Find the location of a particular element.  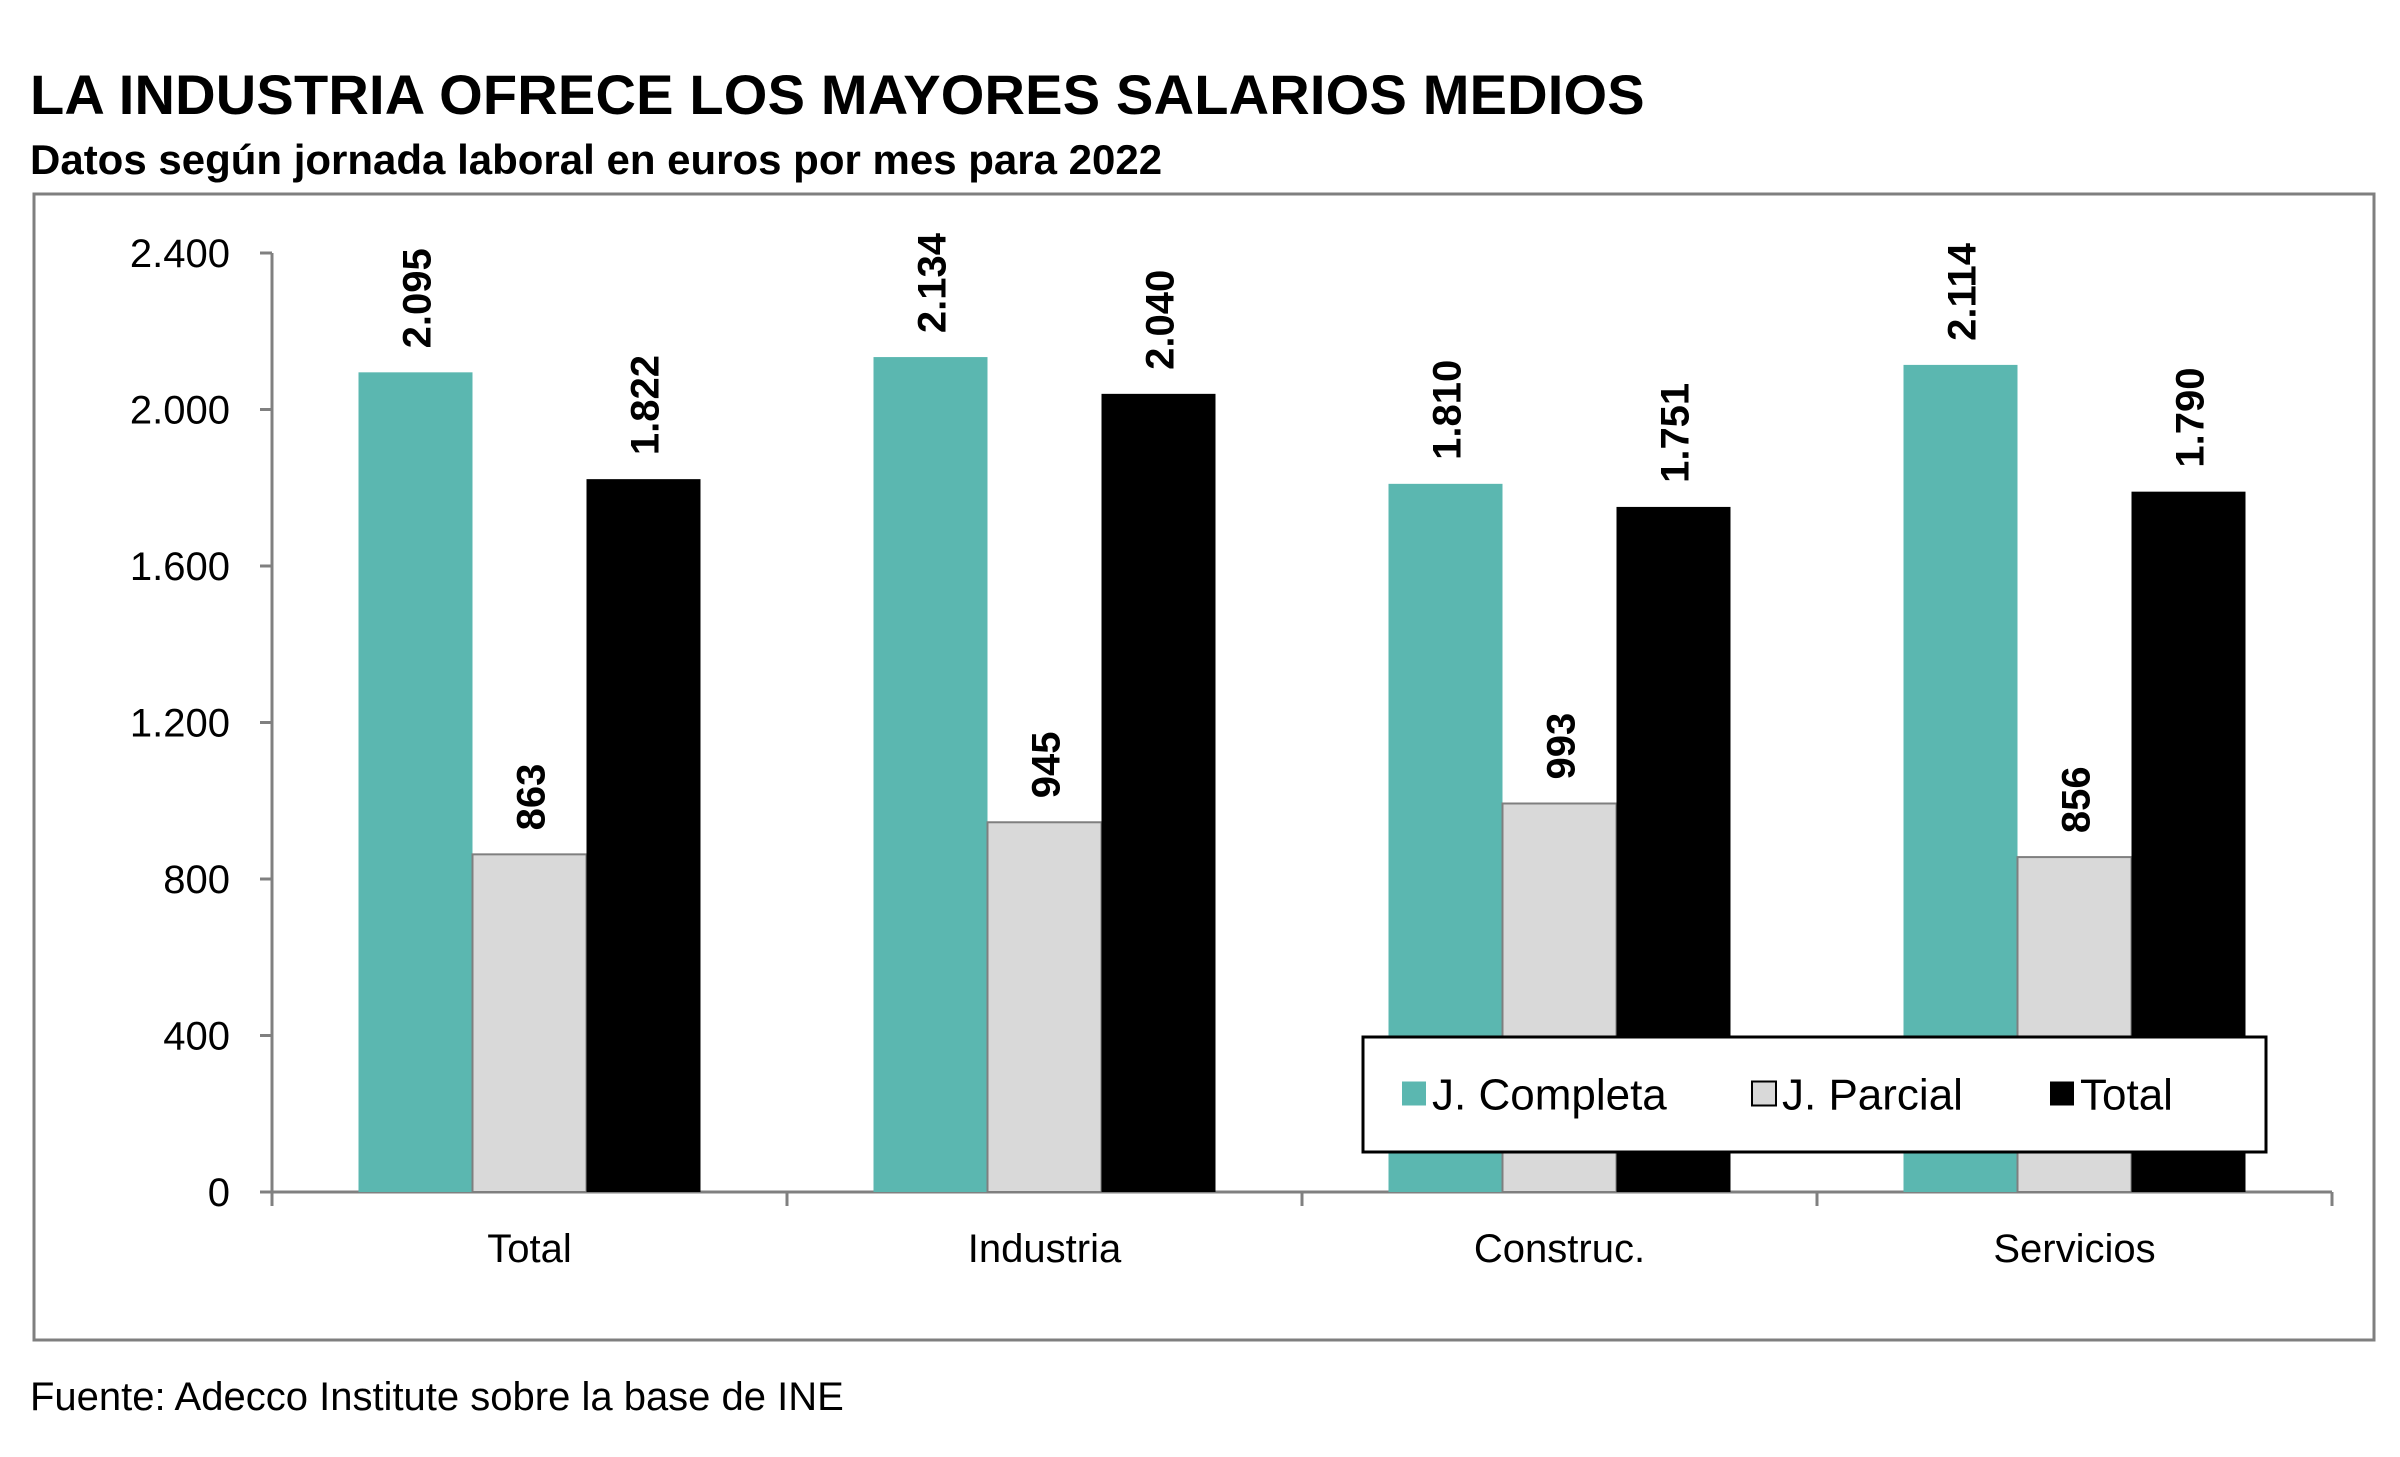

y-tick-label: 1.600 is located at coordinates (180, 567).